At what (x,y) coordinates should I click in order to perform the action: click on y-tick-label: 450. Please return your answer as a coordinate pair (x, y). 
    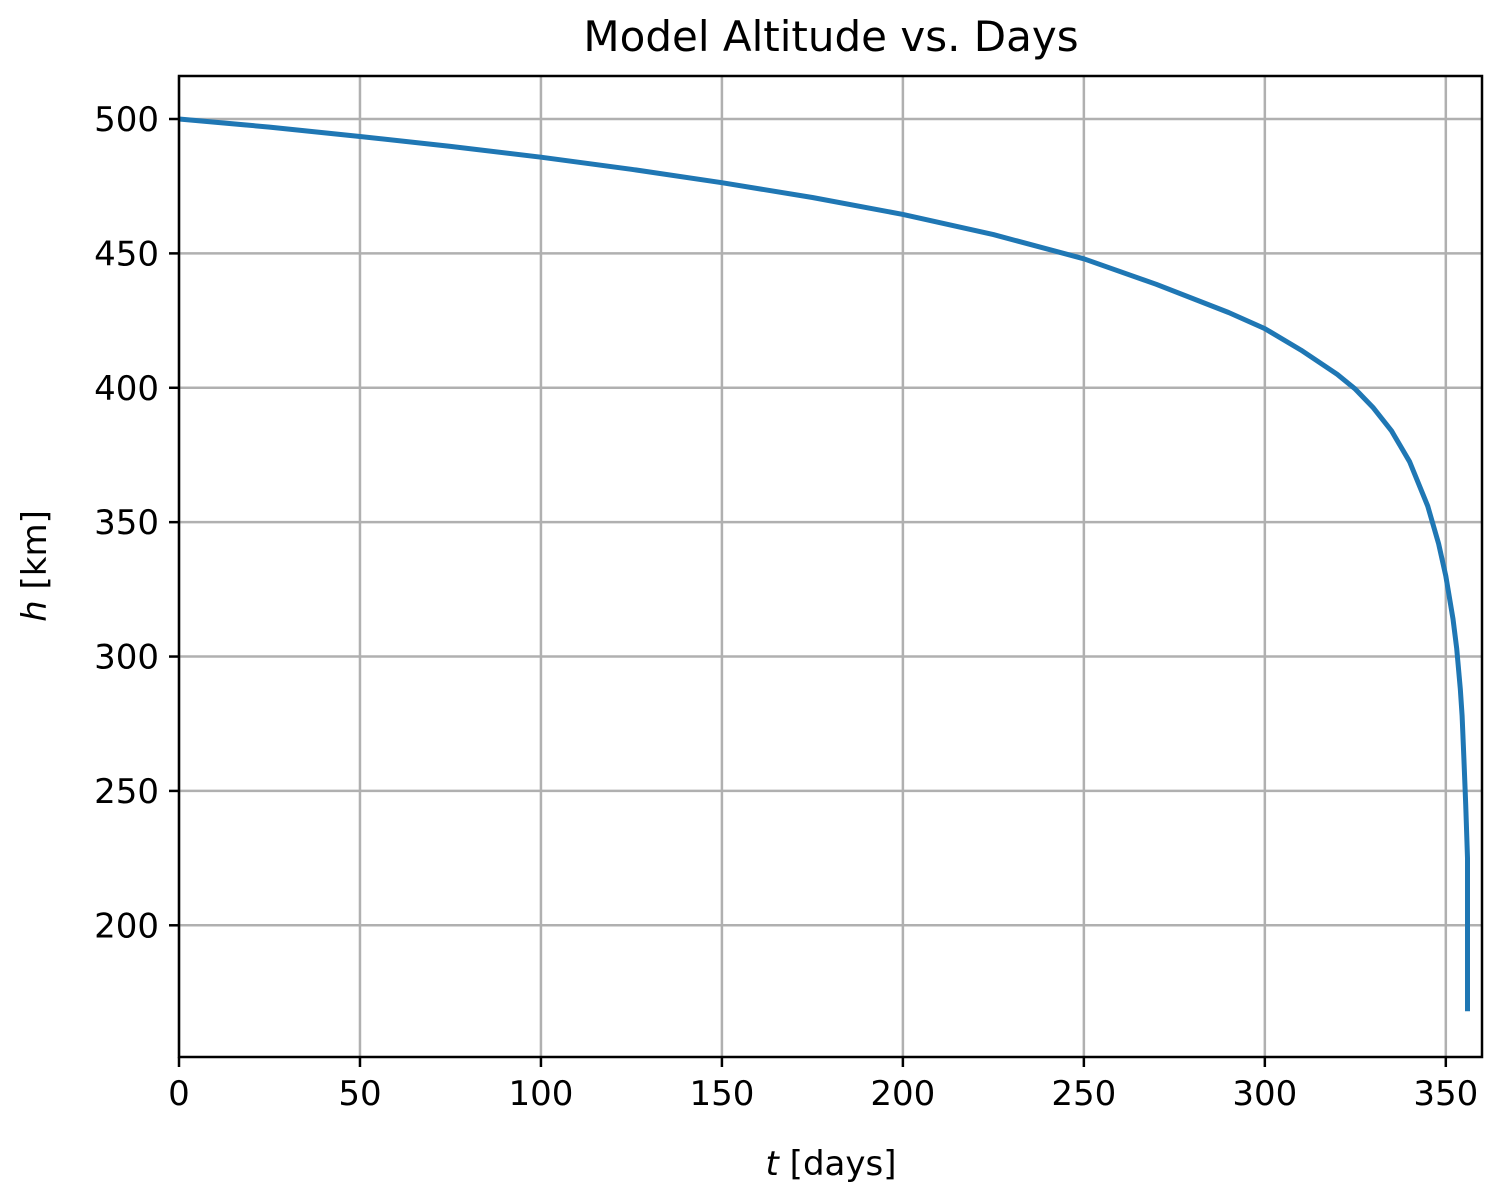
    Looking at the image, I should click on (126, 254).